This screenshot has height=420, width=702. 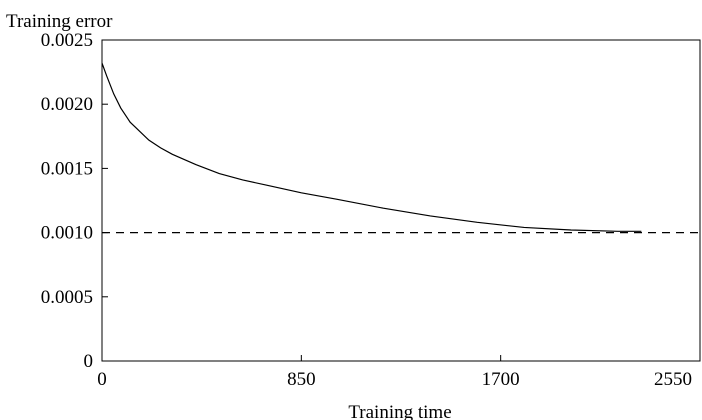 What do you see at coordinates (89, 361) in the screenshot?
I see `y-tick-label: 0` at bounding box center [89, 361].